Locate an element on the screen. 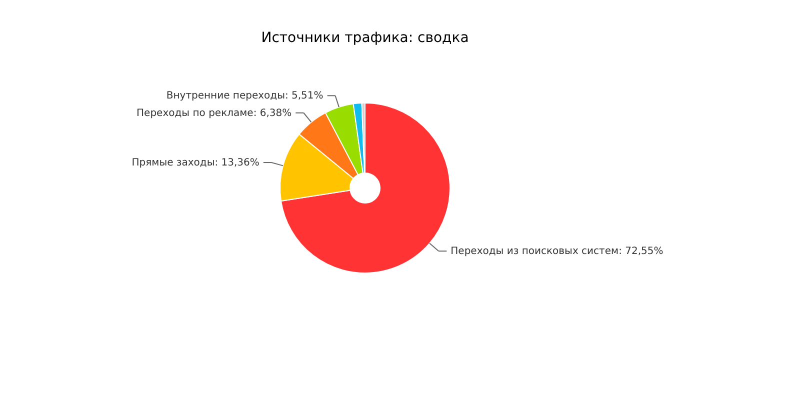 Image resolution: width=800 pixels, height=417 pixels. slice-label: Прямые заходы: 13,36% is located at coordinates (196, 163).